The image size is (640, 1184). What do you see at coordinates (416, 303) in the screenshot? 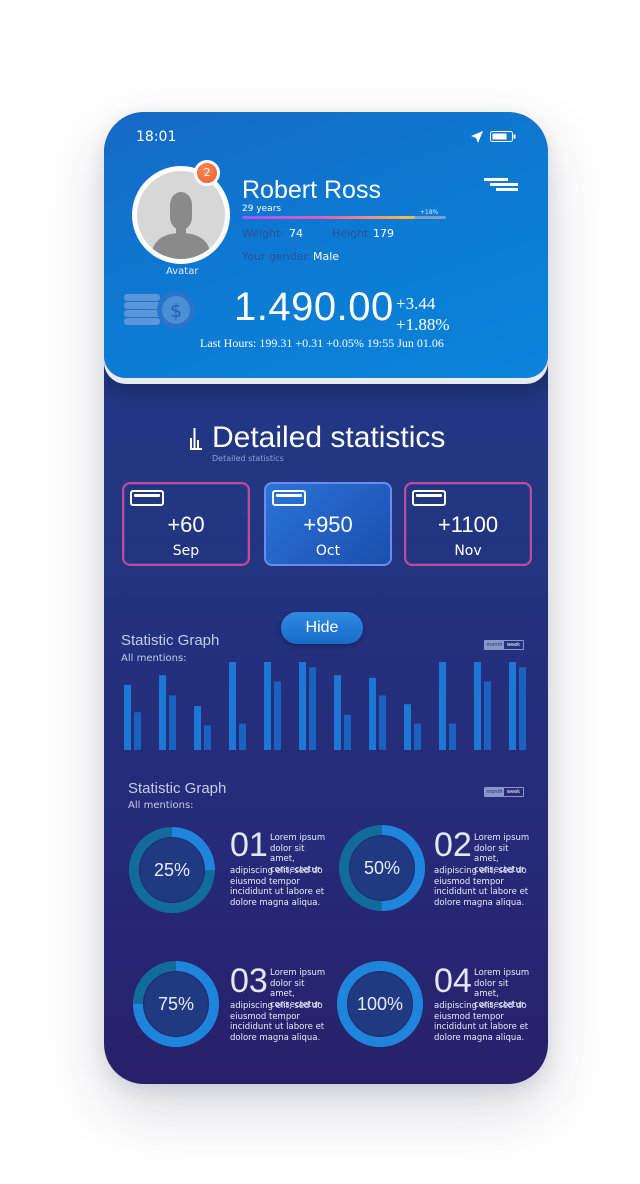
I see `balance-delta-value: +3.44` at bounding box center [416, 303].